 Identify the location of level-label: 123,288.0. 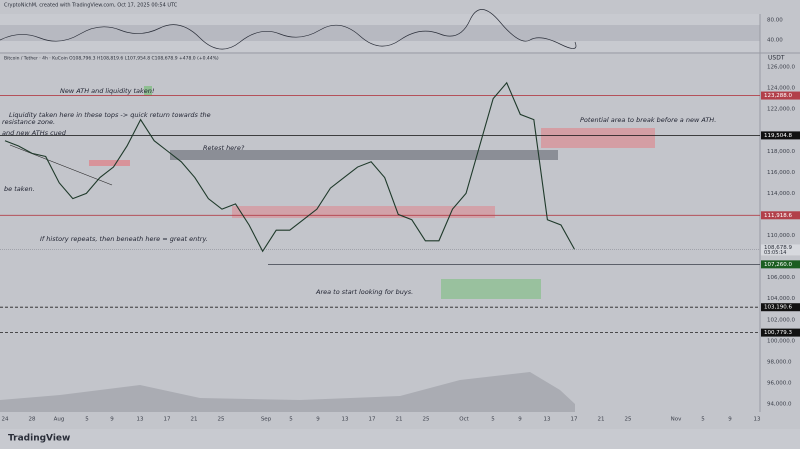
(778, 96).